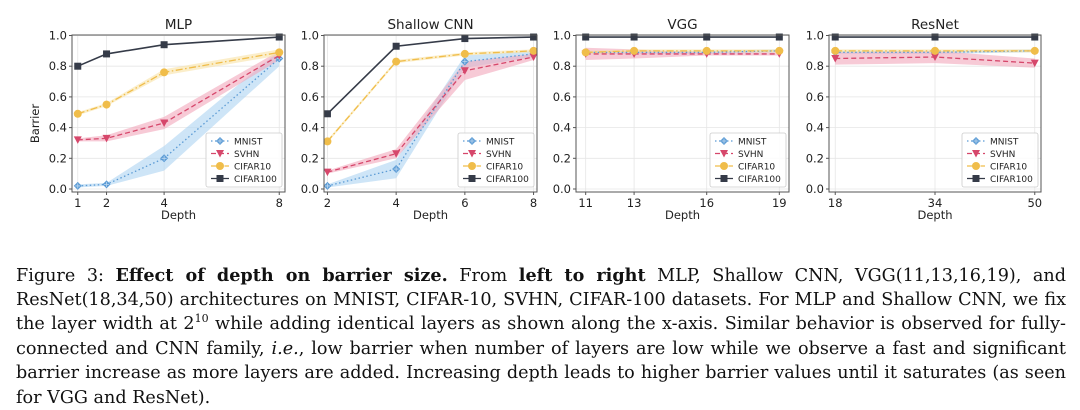 Image resolution: width=1080 pixels, height=410 pixels. I want to click on y-tick-label: 0.0, so click(562, 189).